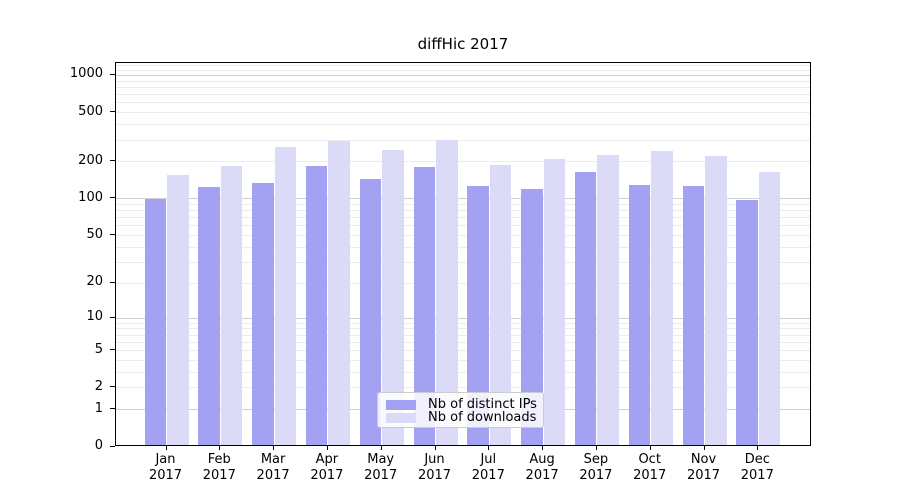  I want to click on legend-swatch-downloads, so click(401, 417).